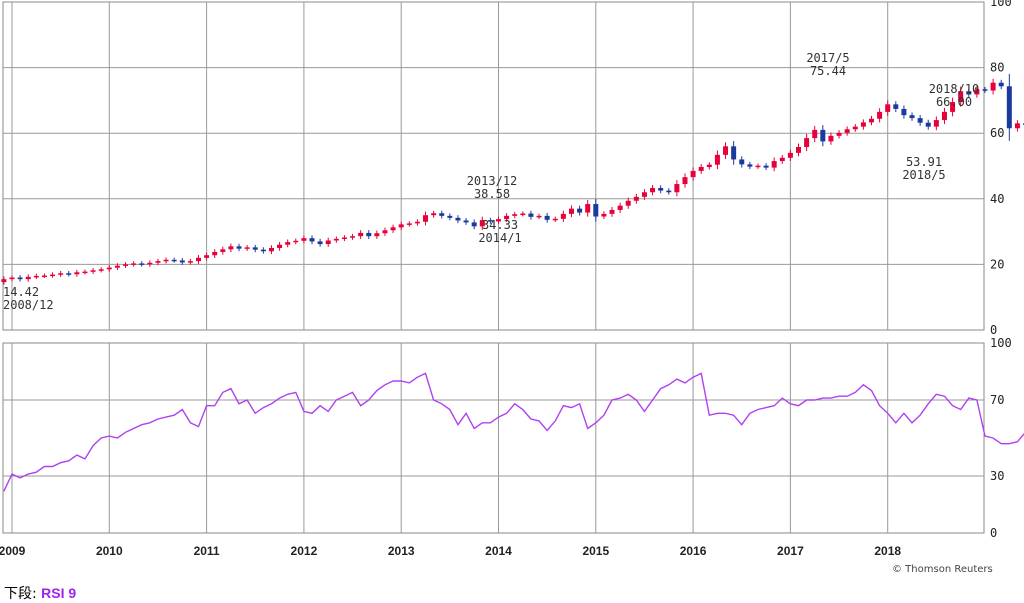  Describe the element at coordinates (997, 400) in the screenshot. I see `rsi-y-tick-label: 70` at that location.